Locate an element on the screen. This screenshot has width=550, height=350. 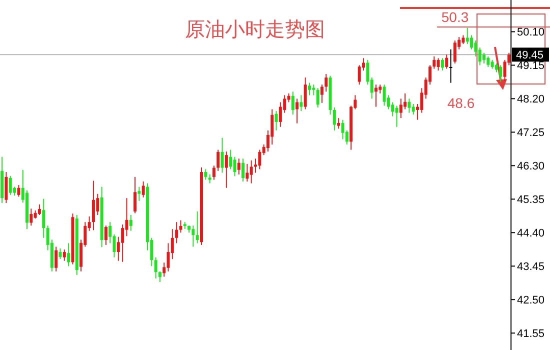
y-tick-label: 48.20 is located at coordinates (531, 100).